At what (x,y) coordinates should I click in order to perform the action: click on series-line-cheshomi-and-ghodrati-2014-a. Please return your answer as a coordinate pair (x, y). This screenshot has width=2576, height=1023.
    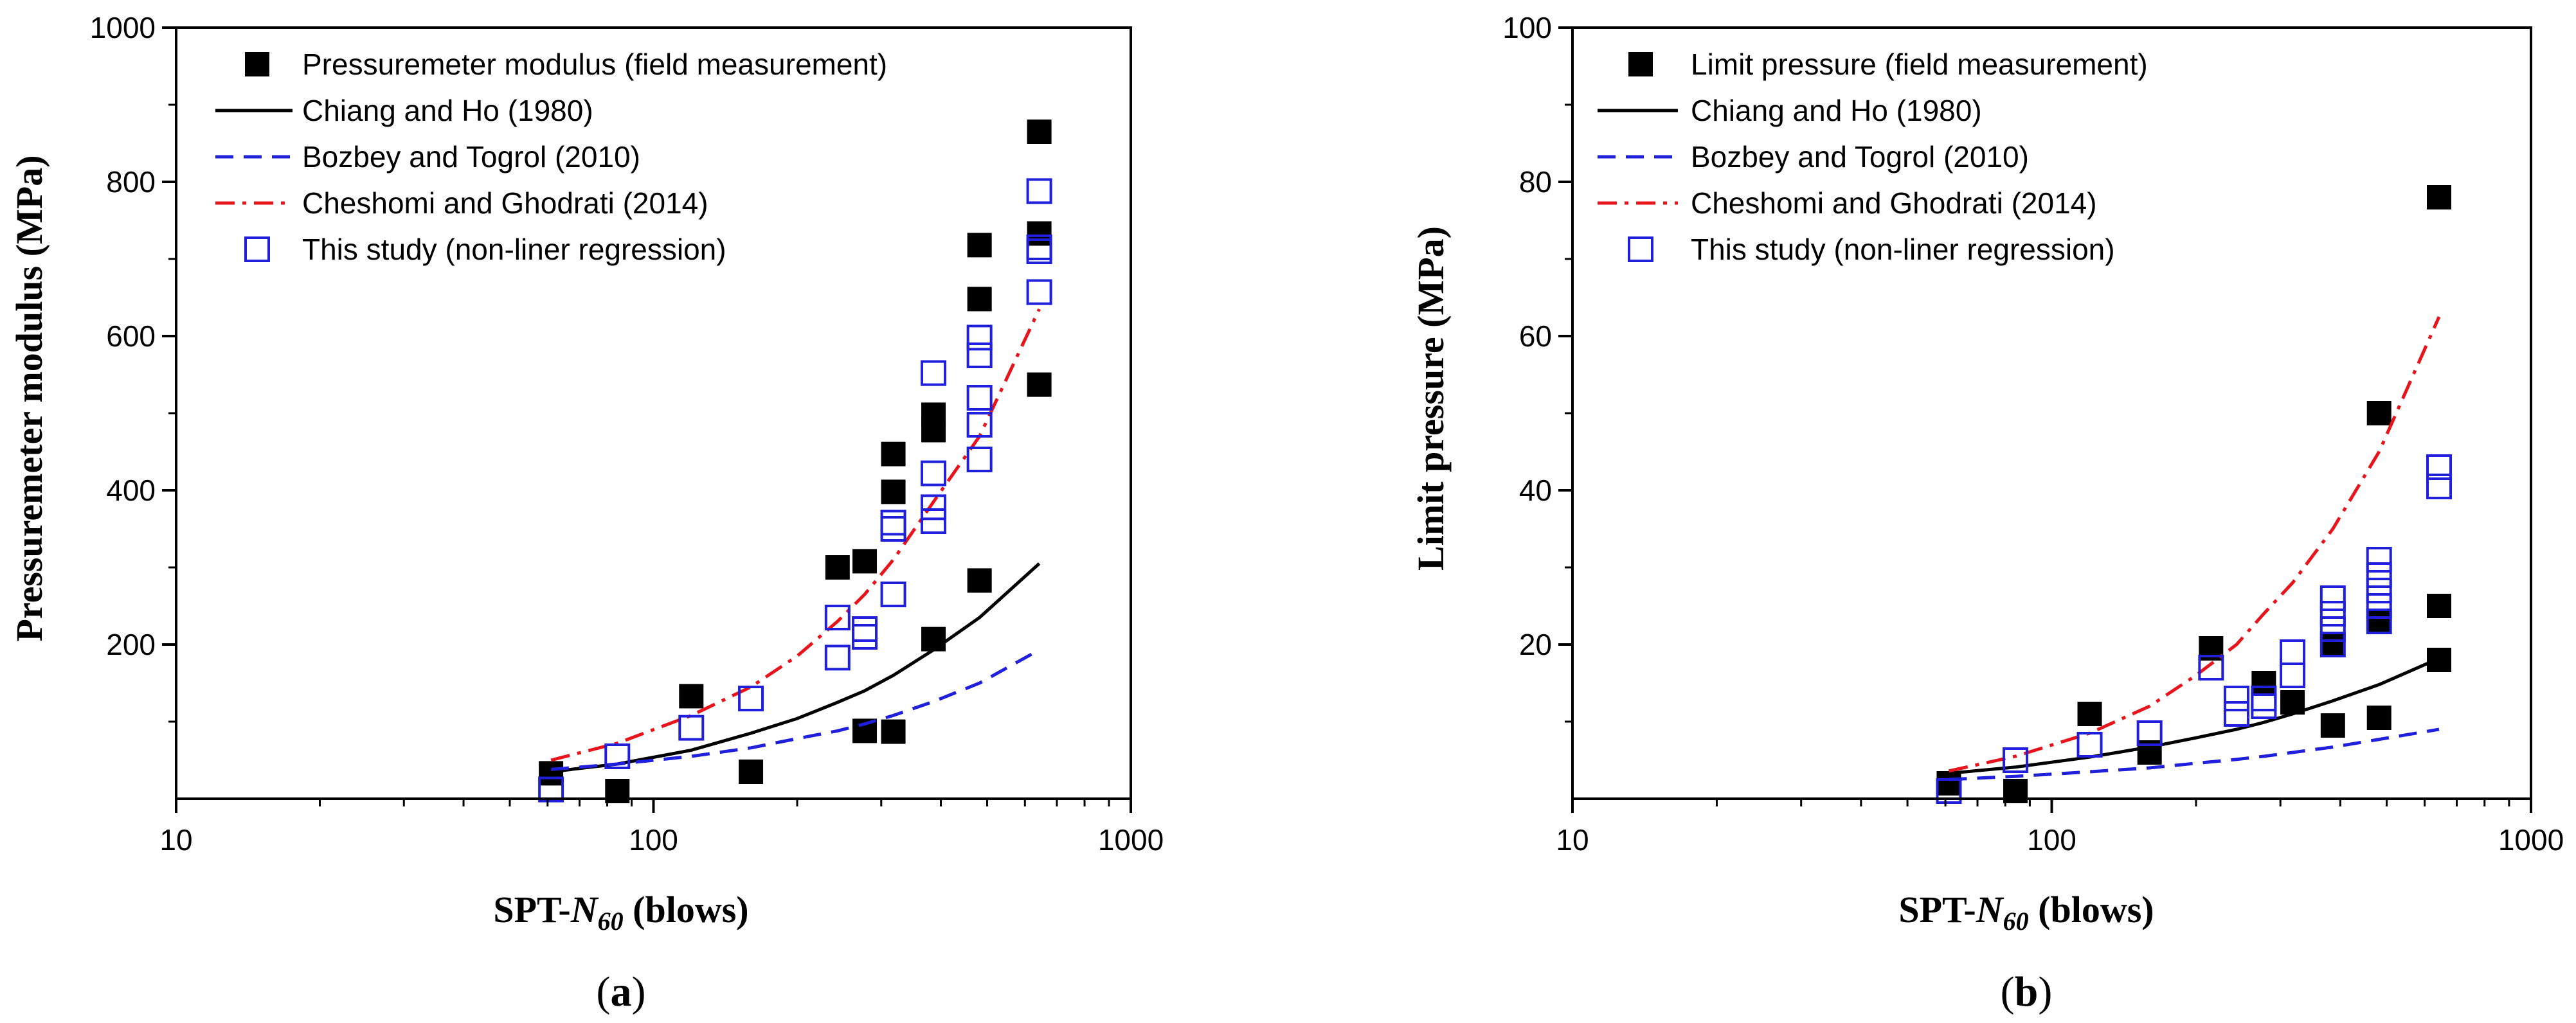
    Looking at the image, I should click on (795, 535).